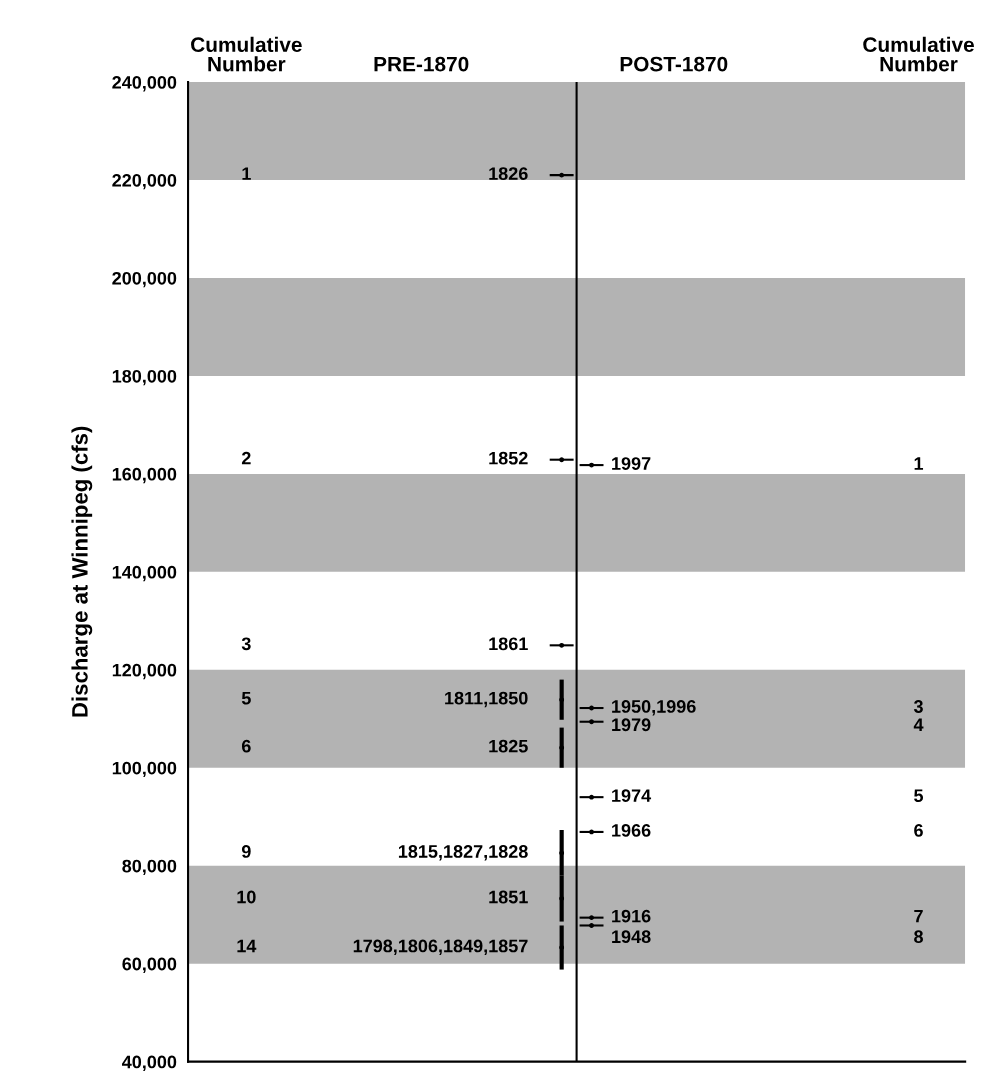  What do you see at coordinates (149, 1063) in the screenshot?
I see `y-tick-label: 40,000` at bounding box center [149, 1063].